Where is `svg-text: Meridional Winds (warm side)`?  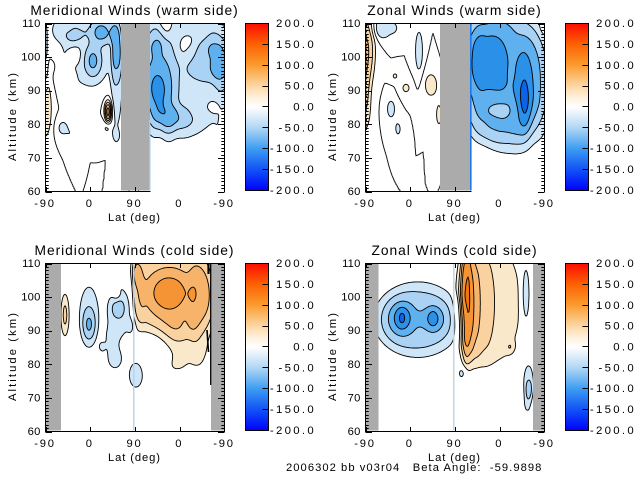 svg-text: Meridional Winds (warm side) is located at coordinates (134, 10).